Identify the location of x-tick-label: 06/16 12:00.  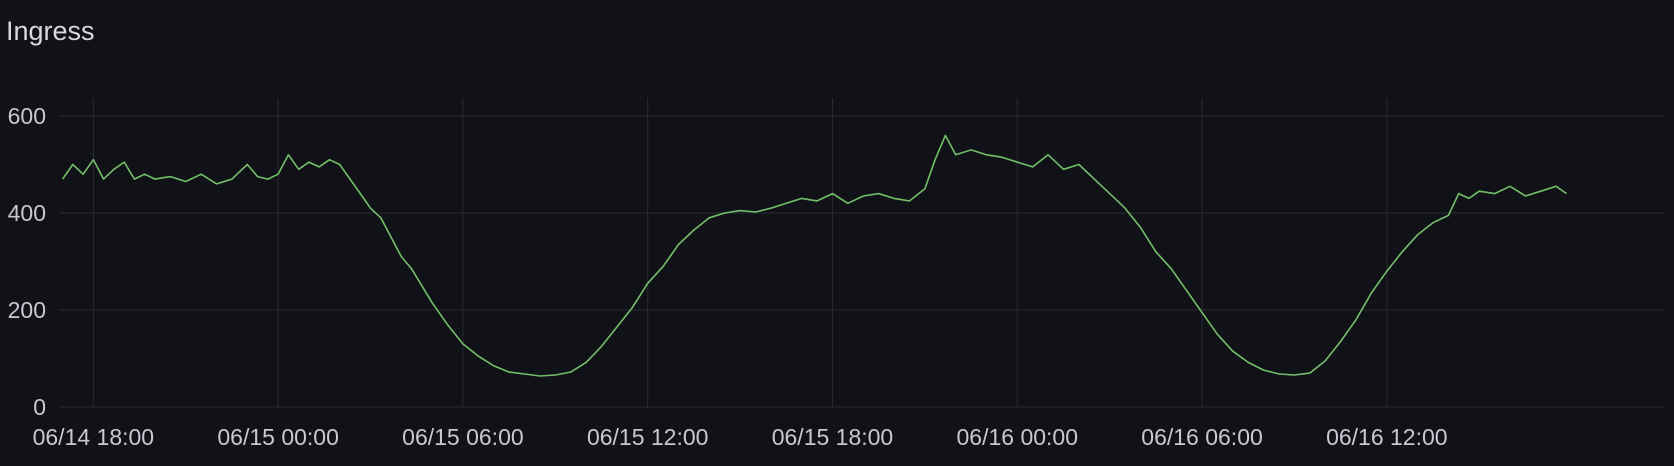
(1387, 437).